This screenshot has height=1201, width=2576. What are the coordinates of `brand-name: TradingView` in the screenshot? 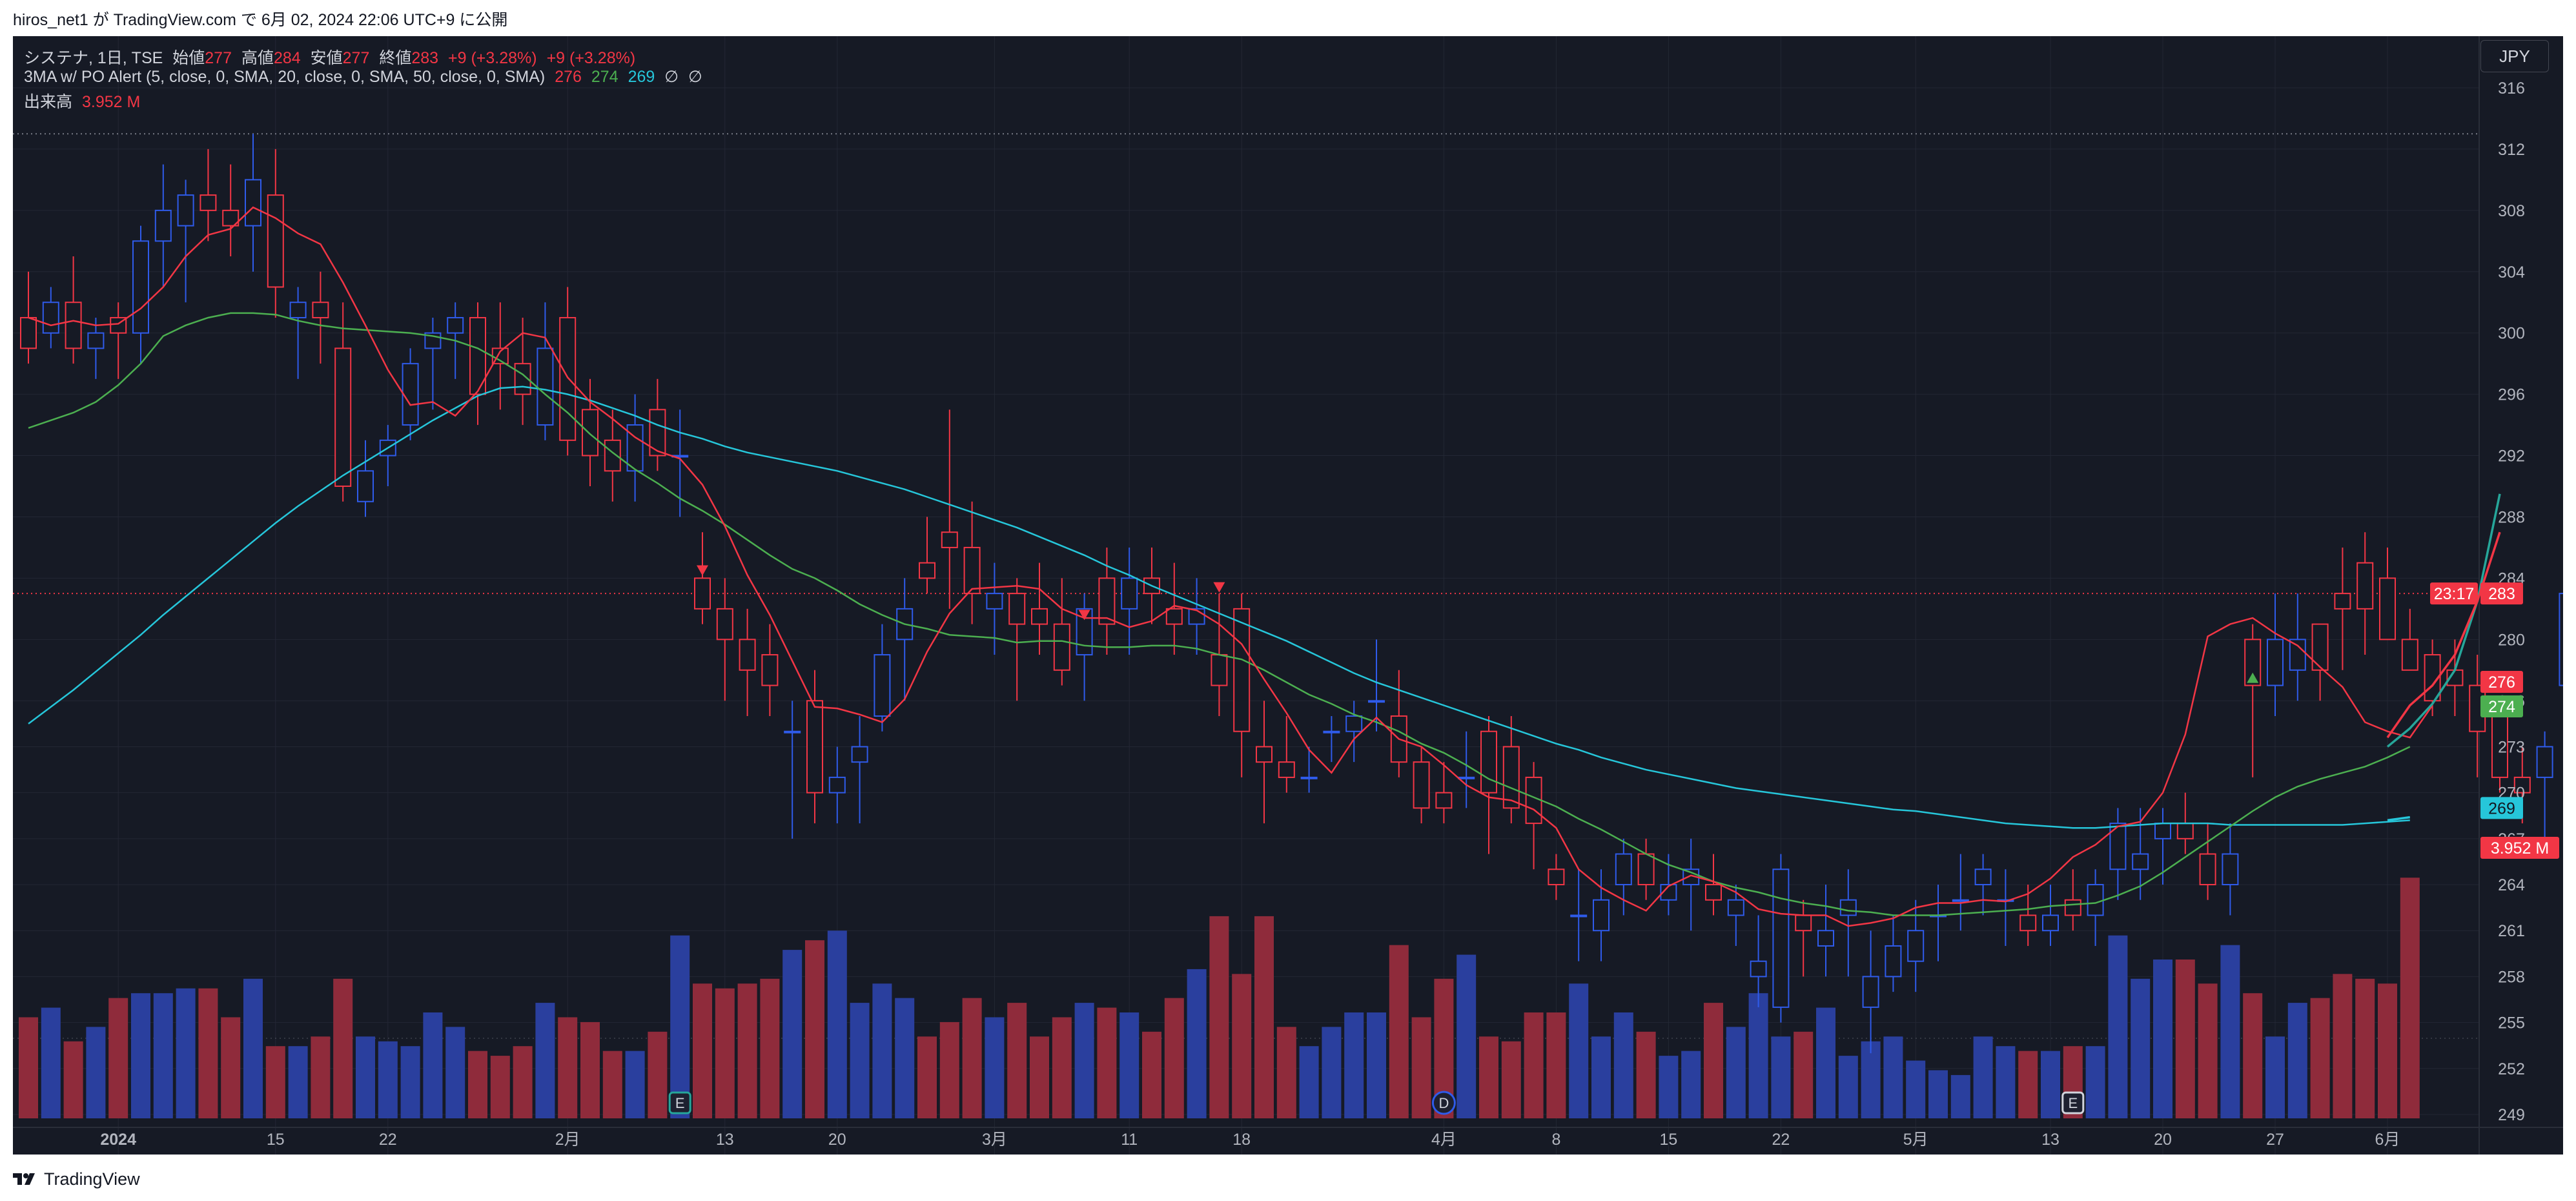 It's located at (92, 1179).